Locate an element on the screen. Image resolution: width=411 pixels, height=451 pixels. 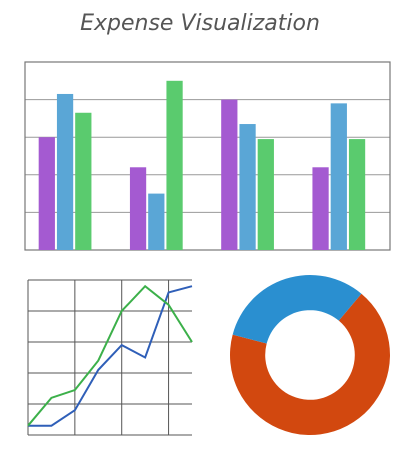
line is located at coordinates (110, 355).